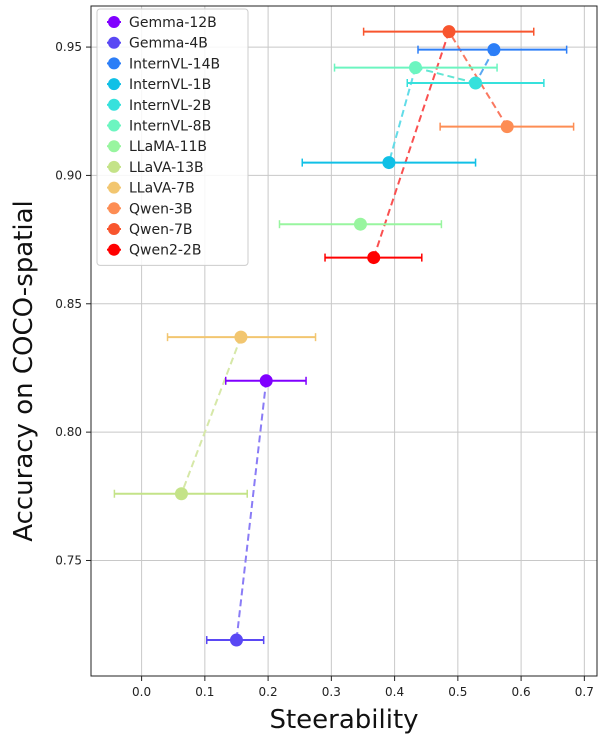 This screenshot has width=608, height=736. I want to click on legend-label: Qwen-3B, so click(161, 209).